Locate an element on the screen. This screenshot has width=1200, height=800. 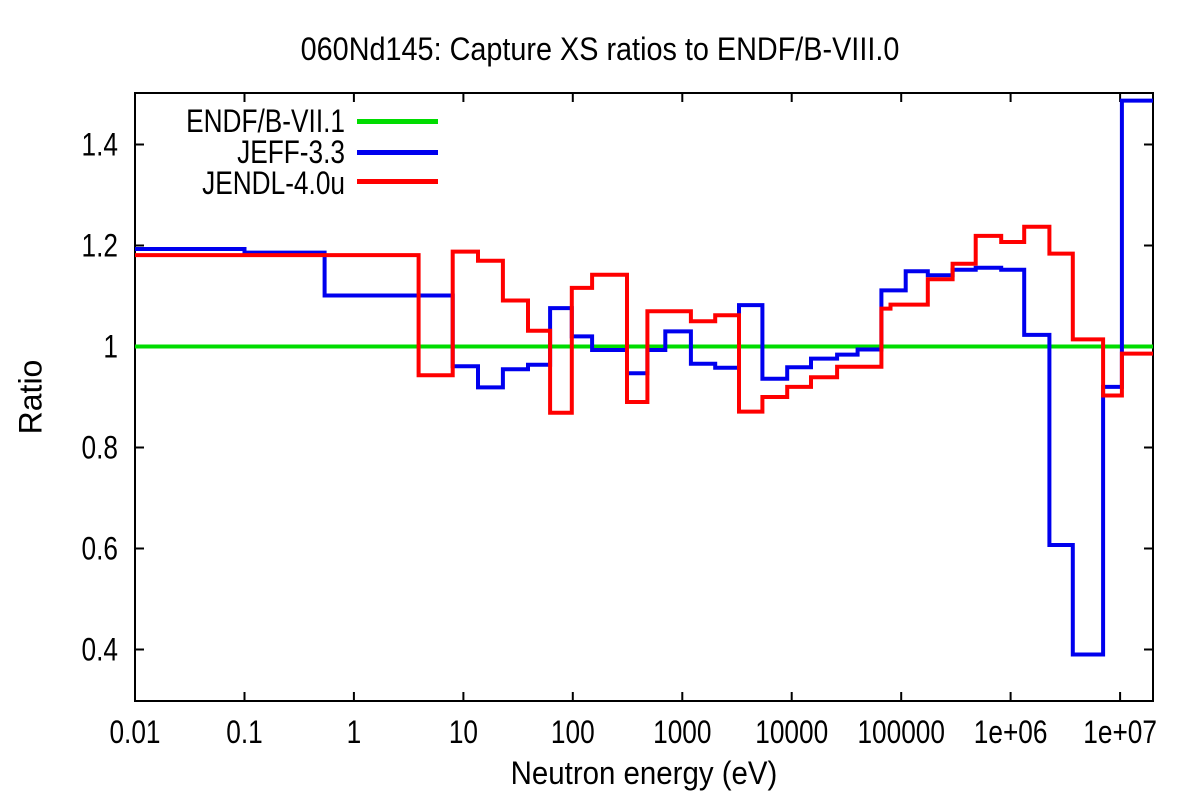
legend-line-jeff33 is located at coordinates (397, 152).